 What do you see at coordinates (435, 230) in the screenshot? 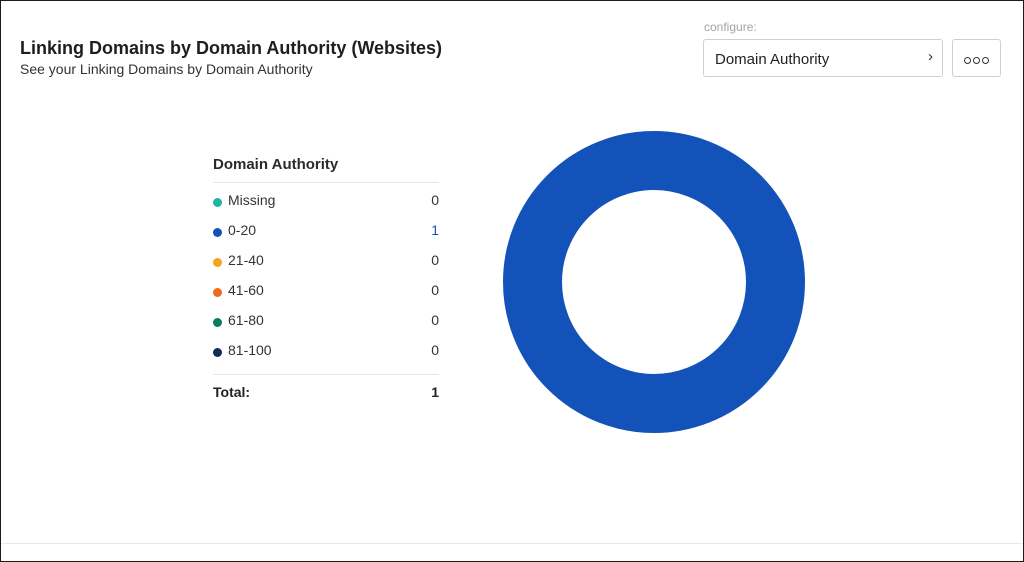
I see `legend-count: 1` at bounding box center [435, 230].